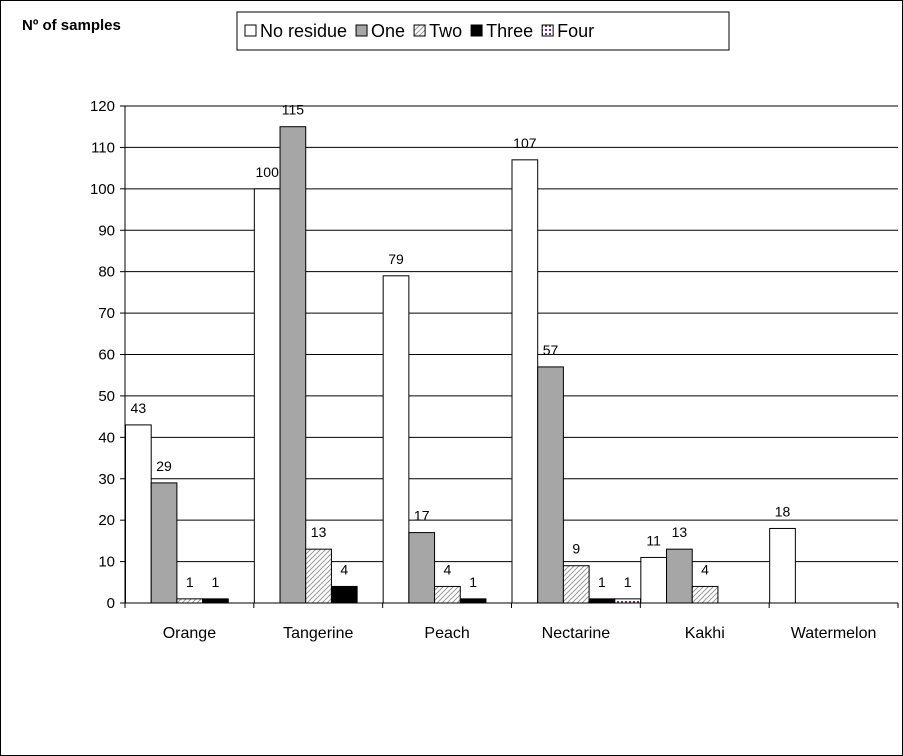 The width and height of the screenshot is (903, 756). I want to click on data-label: 11, so click(653, 540).